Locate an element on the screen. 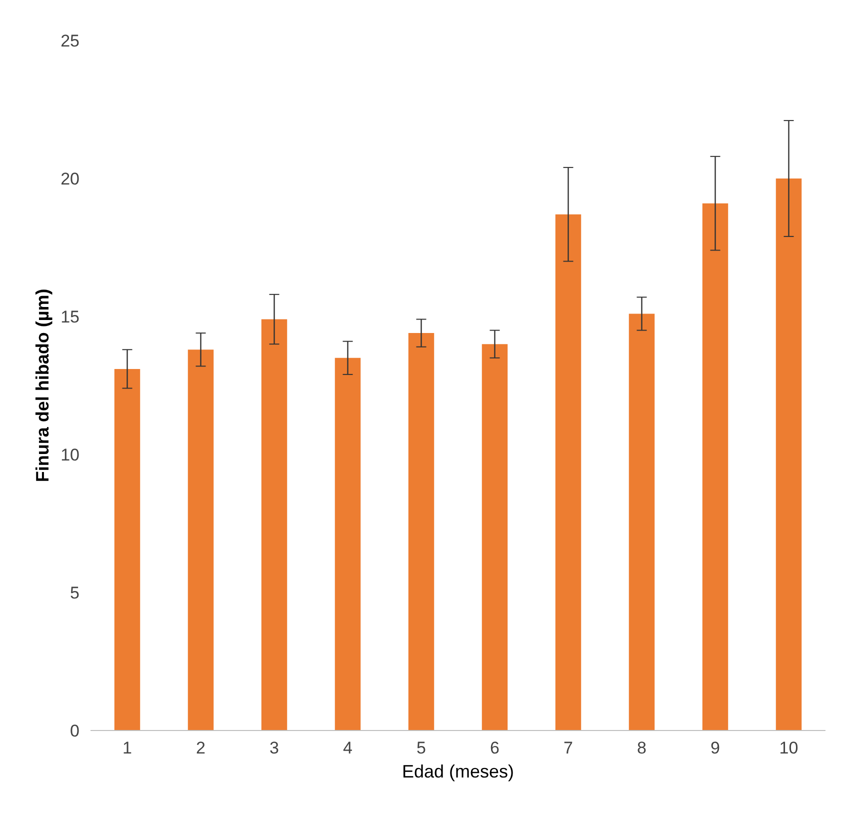 This screenshot has height=832, width=857. y-tick-label: 10 is located at coordinates (70, 455).